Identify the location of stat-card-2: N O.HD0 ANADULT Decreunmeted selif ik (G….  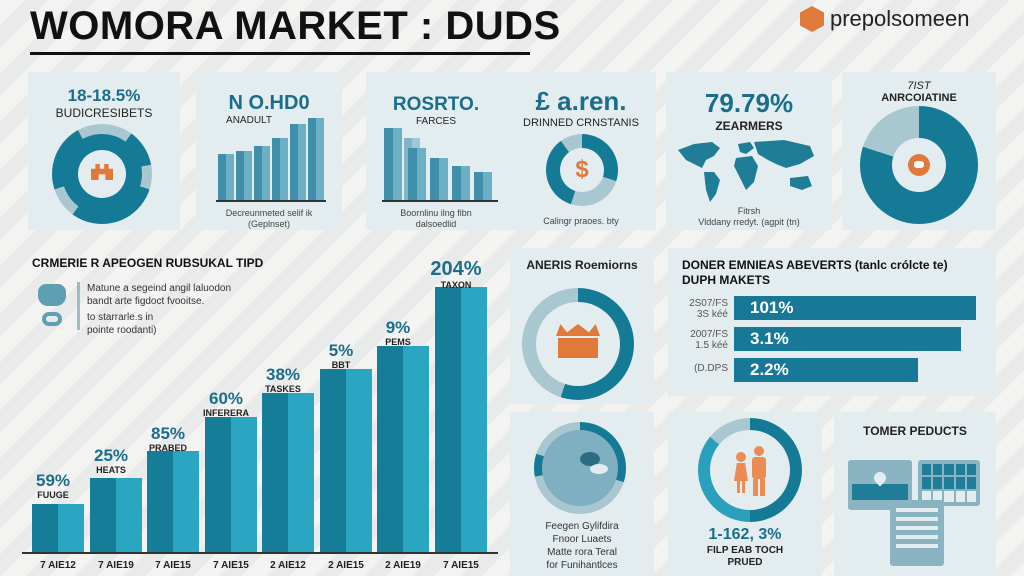
(269, 151).